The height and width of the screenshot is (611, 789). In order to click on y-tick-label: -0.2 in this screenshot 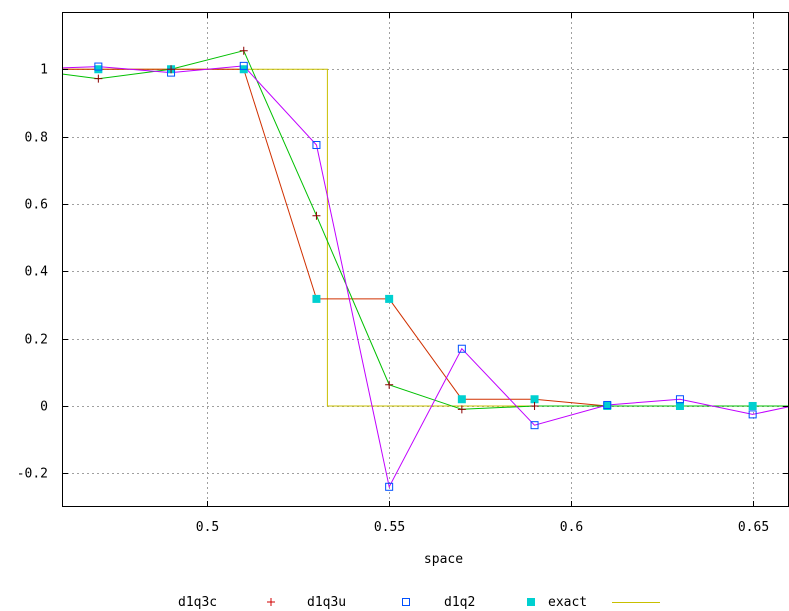, I will do `click(32, 474)`.